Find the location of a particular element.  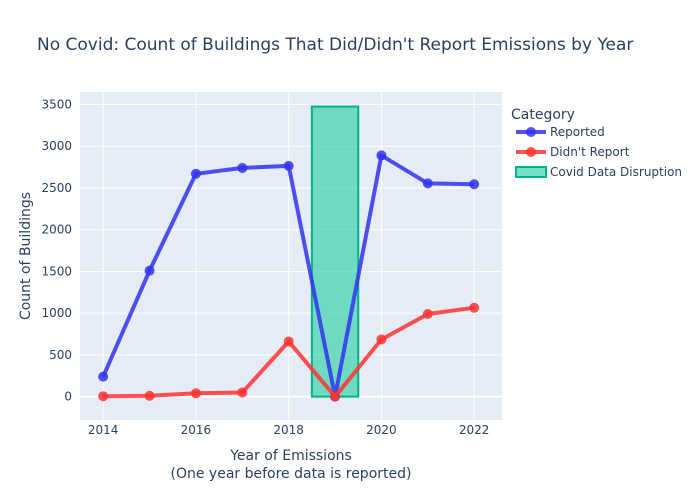

legend-label-didn-t-report: Didn't Report is located at coordinates (590, 152).